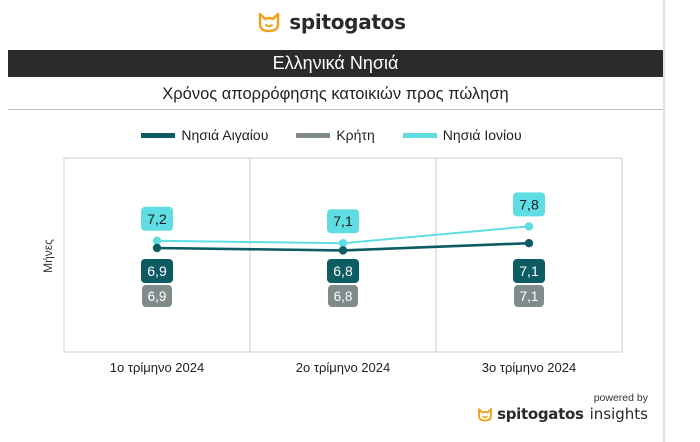 Image resolution: width=700 pixels, height=442 pixels. I want to click on legend-label-aegean: Νησιά Αιγαίου, so click(225, 135).